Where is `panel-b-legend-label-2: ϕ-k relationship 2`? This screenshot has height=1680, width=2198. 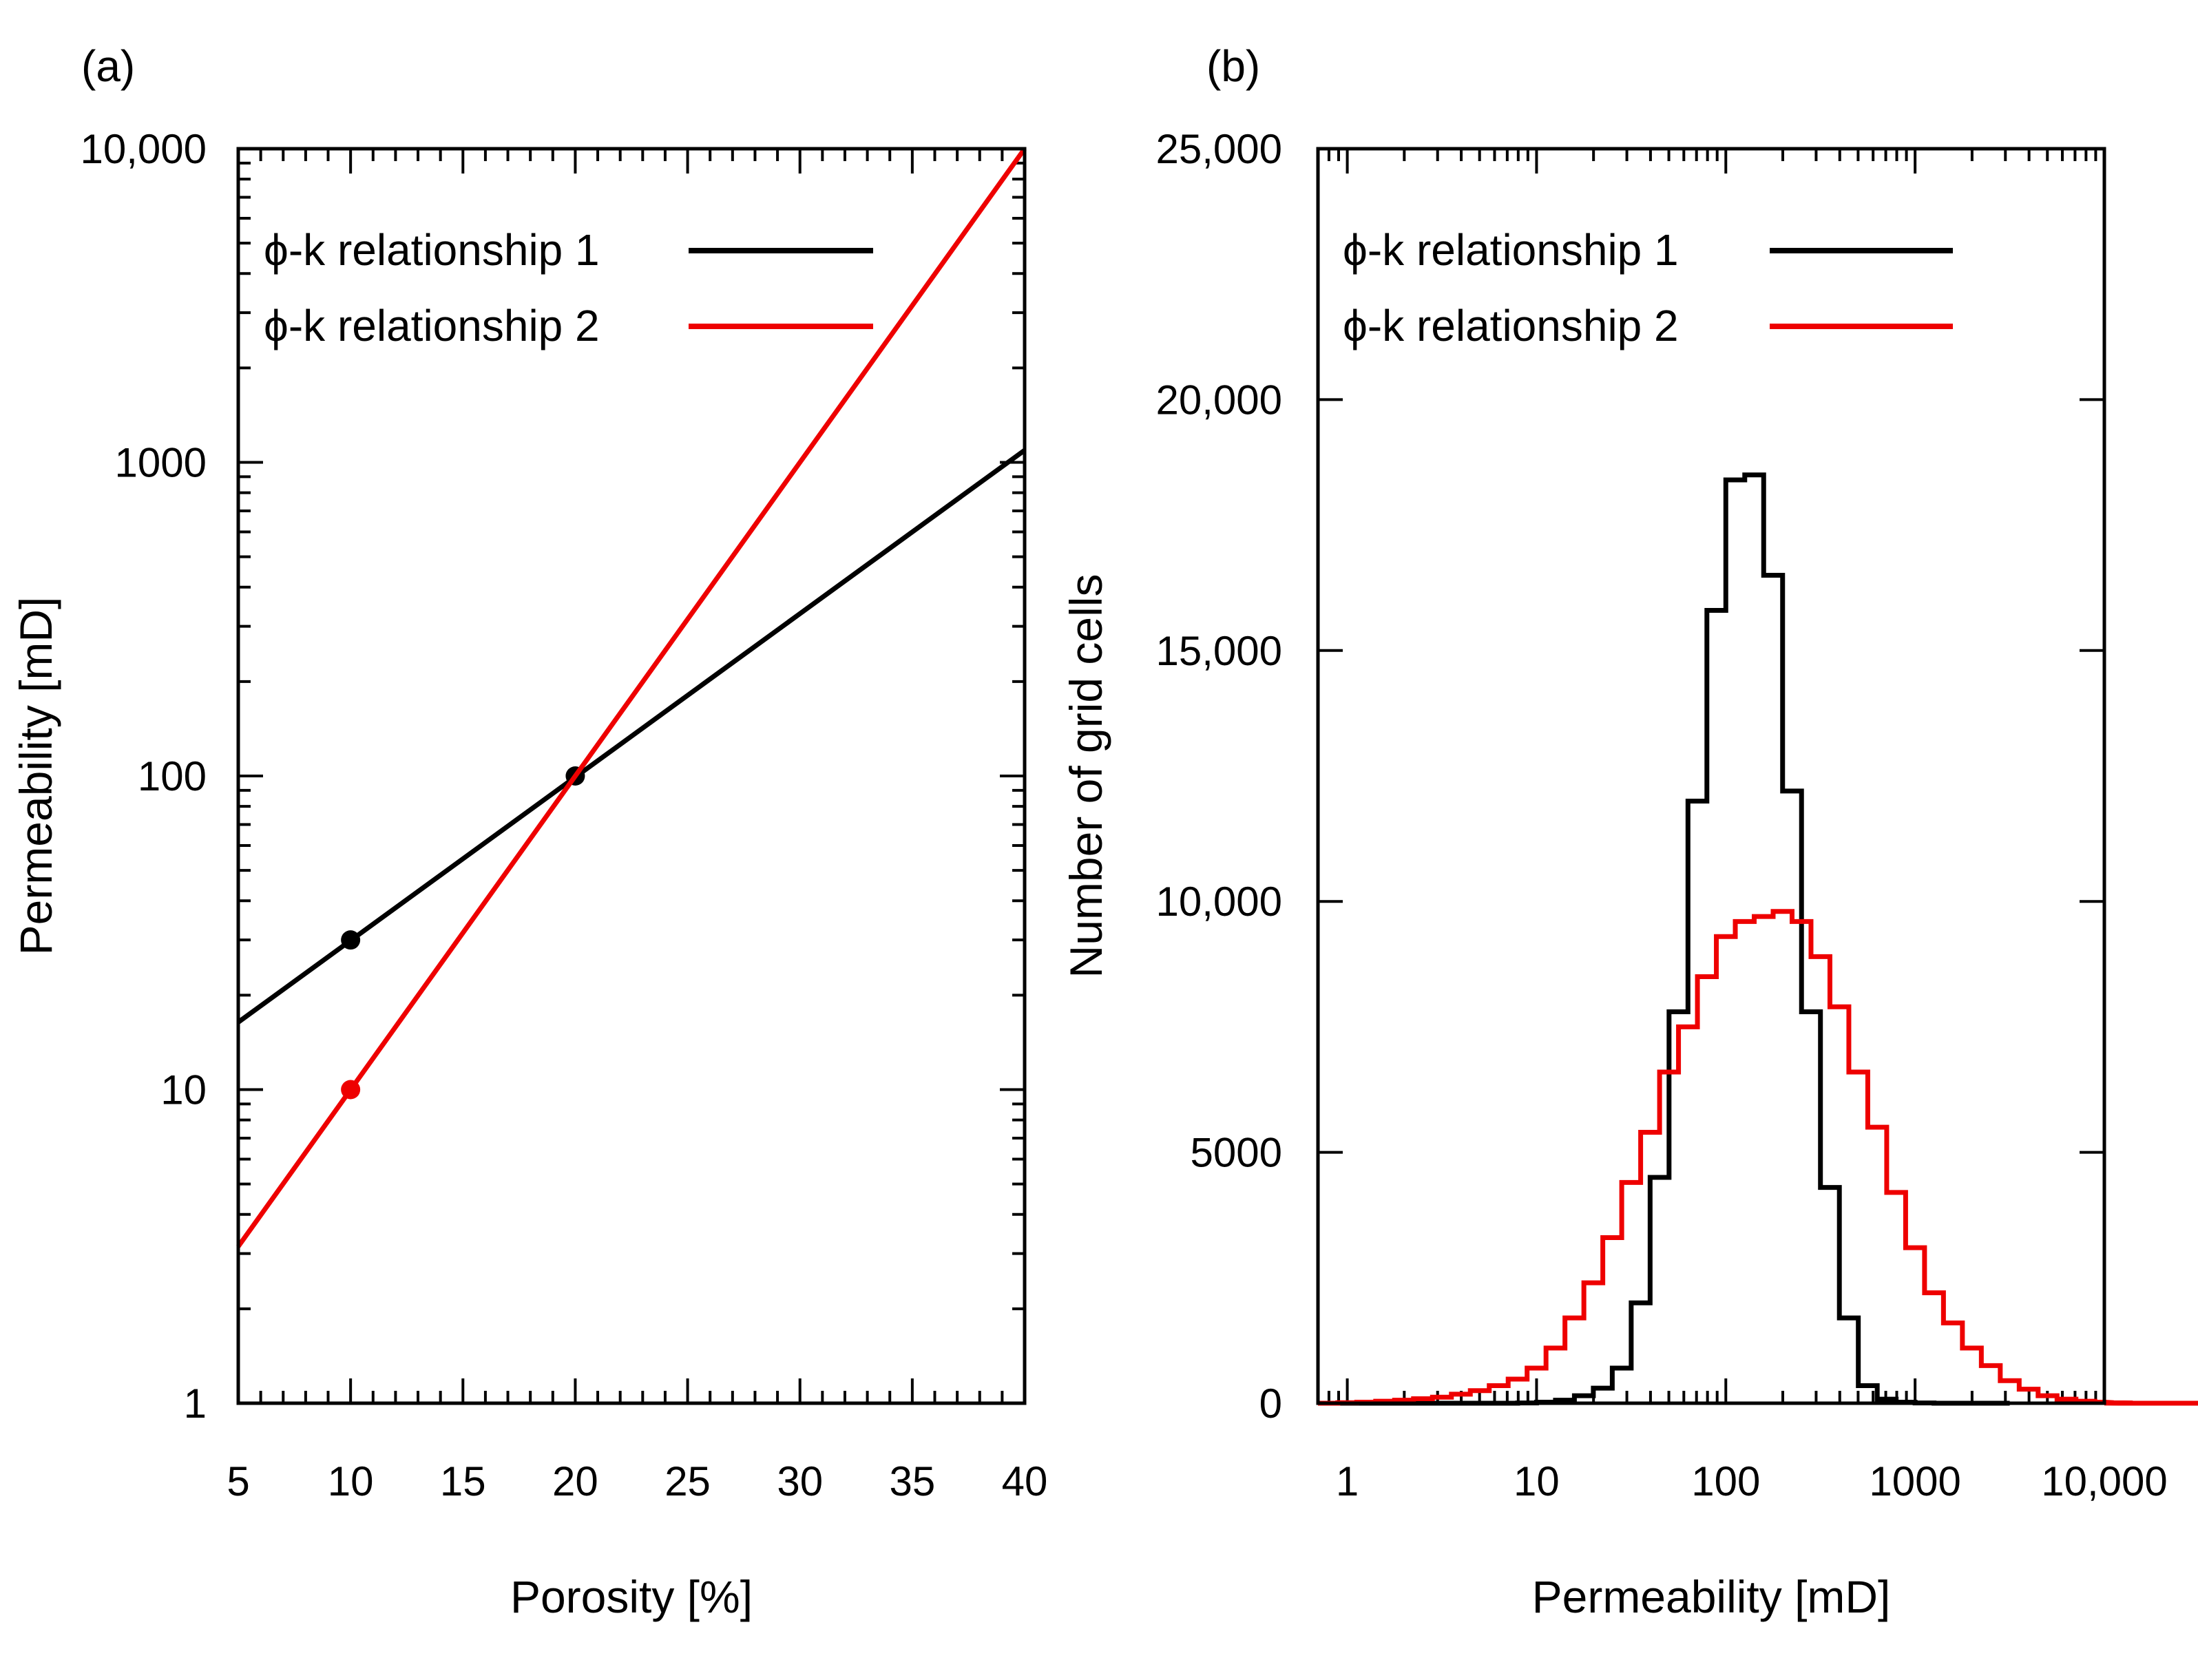
panel-b-legend-label-2: ϕ-k relationship 2 is located at coordinates (1511, 325).